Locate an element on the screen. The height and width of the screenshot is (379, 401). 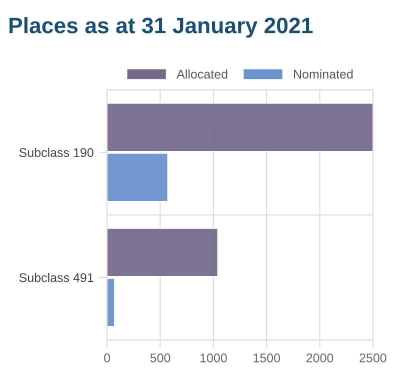
legend-label: Allocated is located at coordinates (202, 74).